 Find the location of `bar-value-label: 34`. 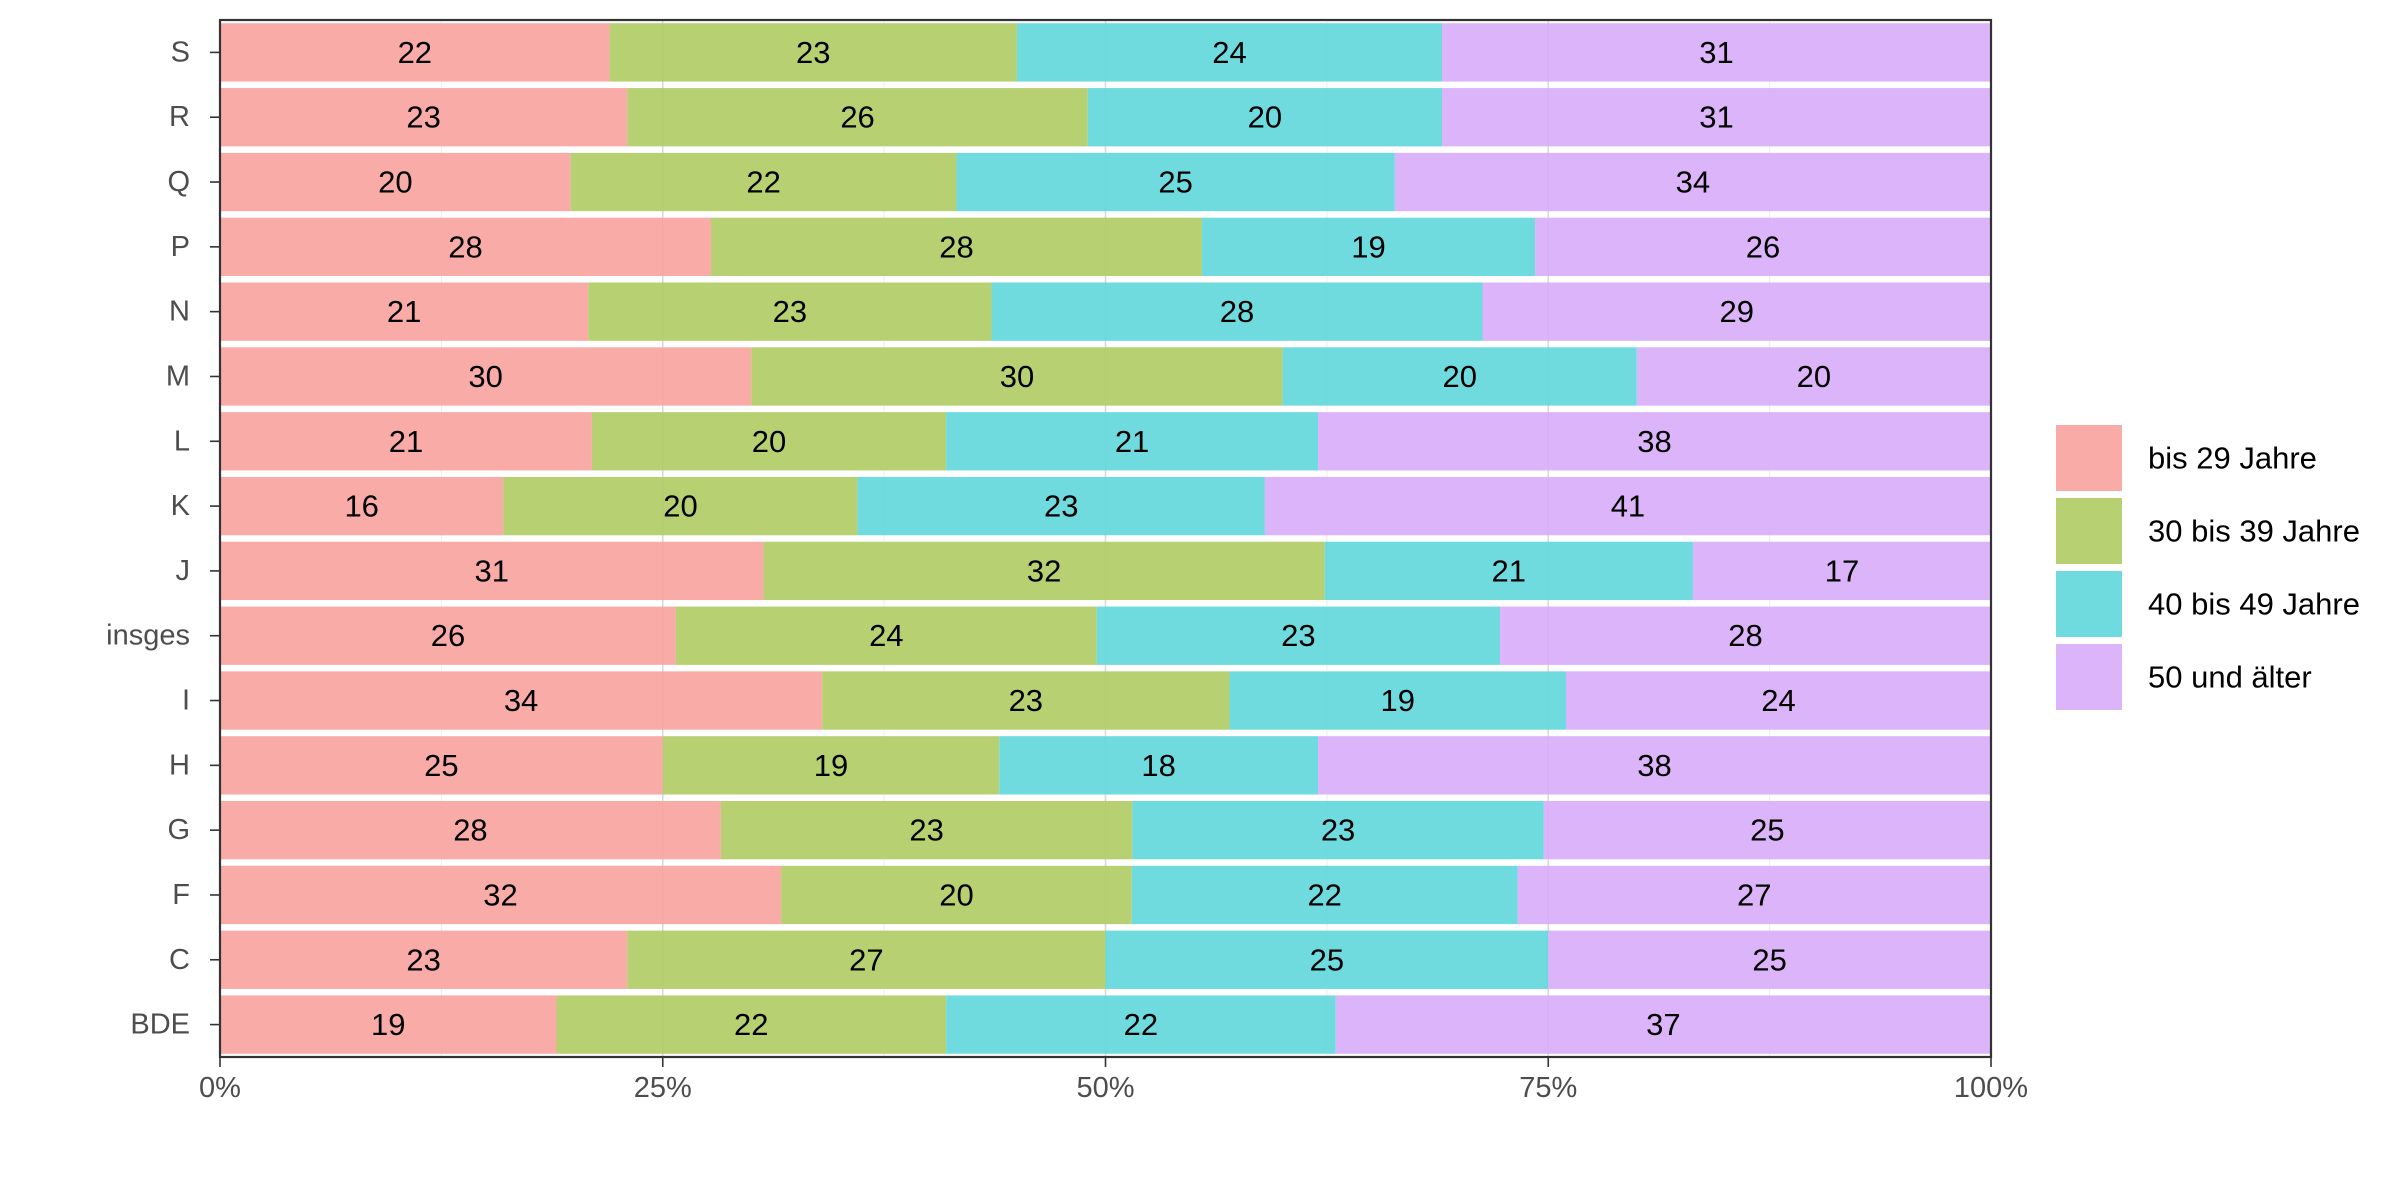

bar-value-label: 34 is located at coordinates (521, 700).